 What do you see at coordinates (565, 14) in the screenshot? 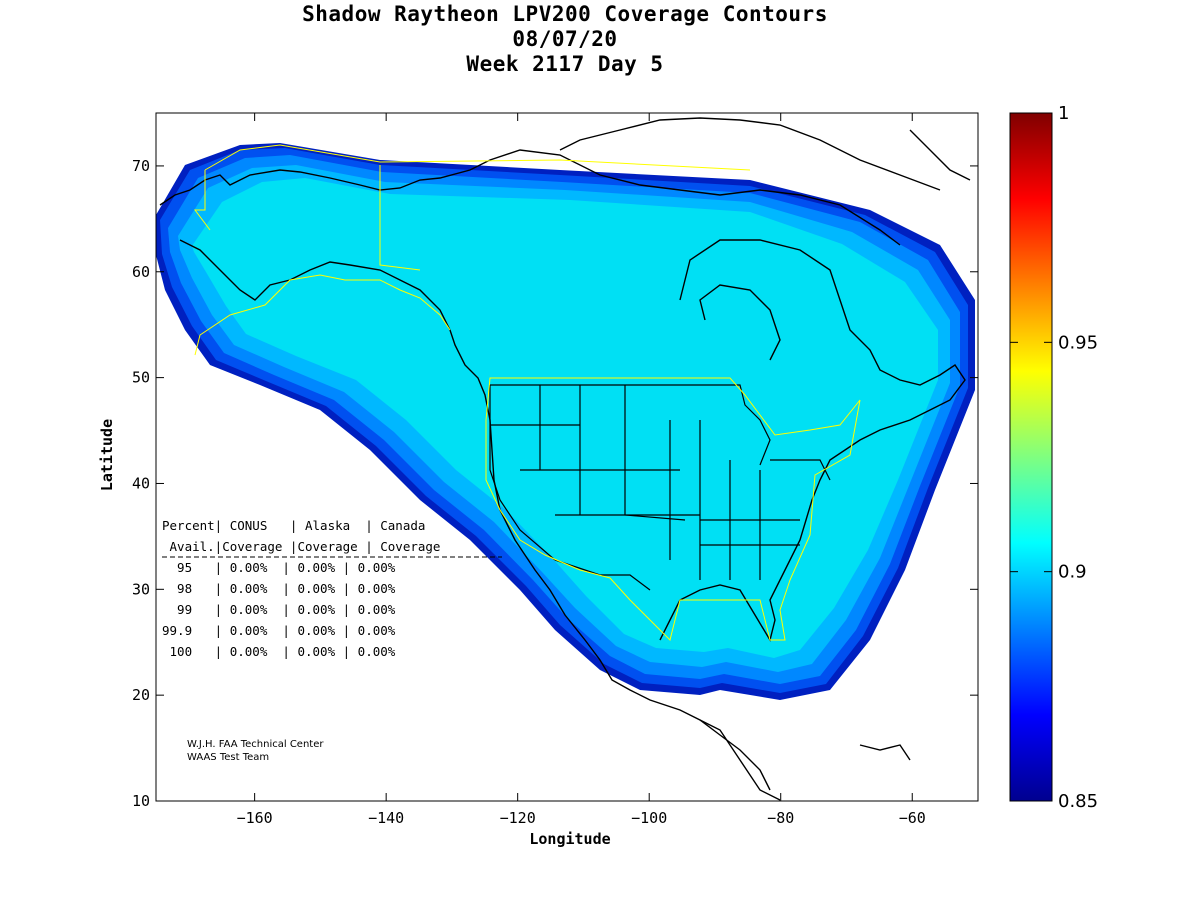
I see `map-title: Shadow Raytheon LPV200 Coverage Contours` at bounding box center [565, 14].